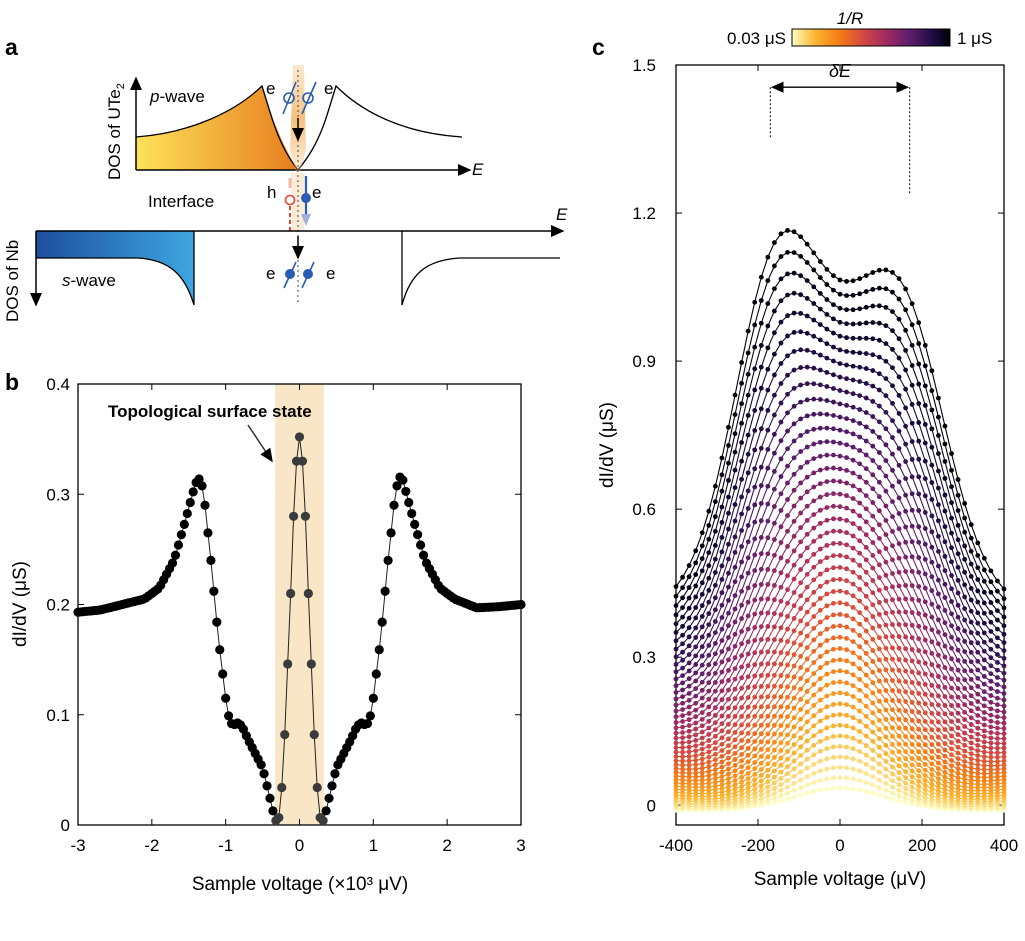  I want to click on dos-ute2-label: DOS of UTe, so click(114, 134).